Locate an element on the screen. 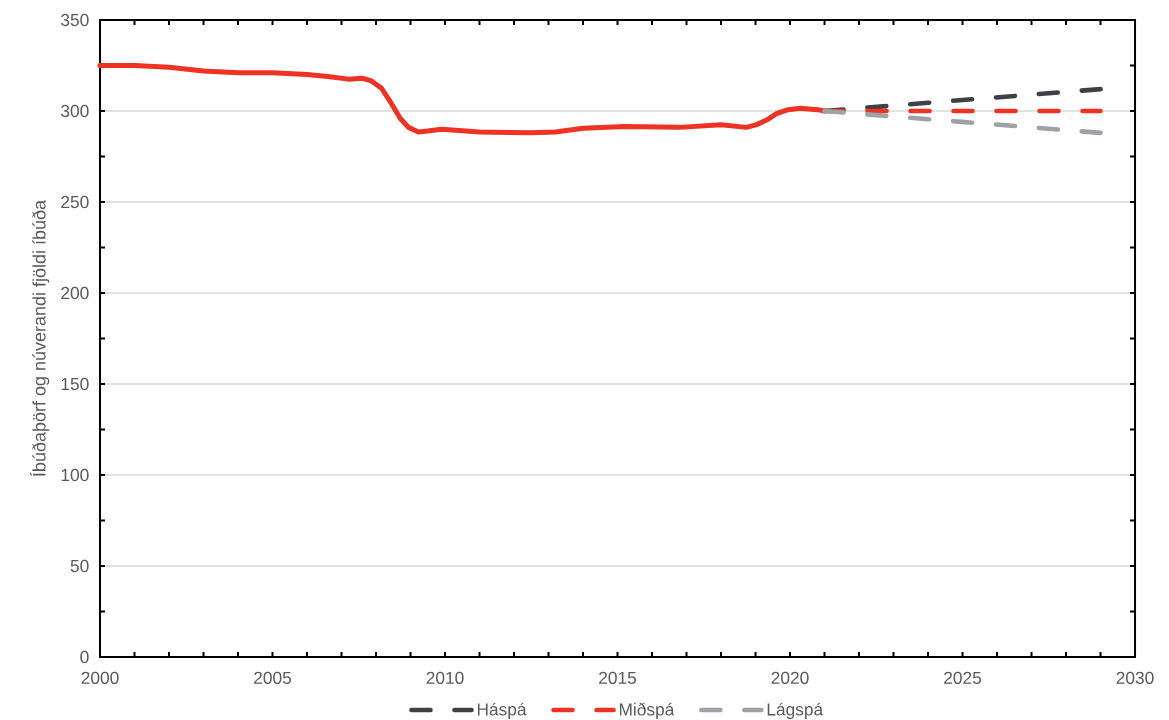  x-tick-label: 2015 is located at coordinates (618, 677).